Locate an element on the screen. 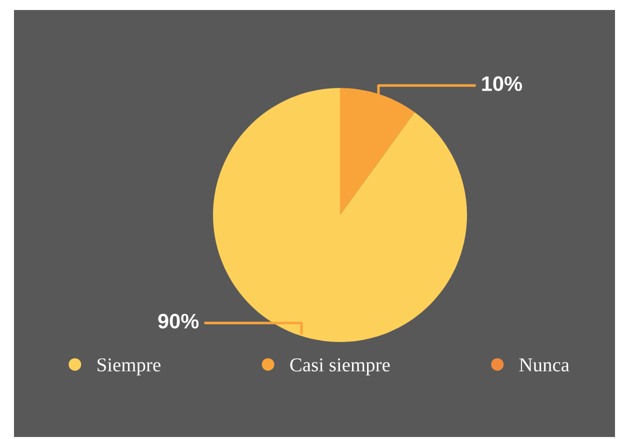 Image resolution: width=625 pixels, height=439 pixels. legend-label: Nunca is located at coordinates (544, 365).